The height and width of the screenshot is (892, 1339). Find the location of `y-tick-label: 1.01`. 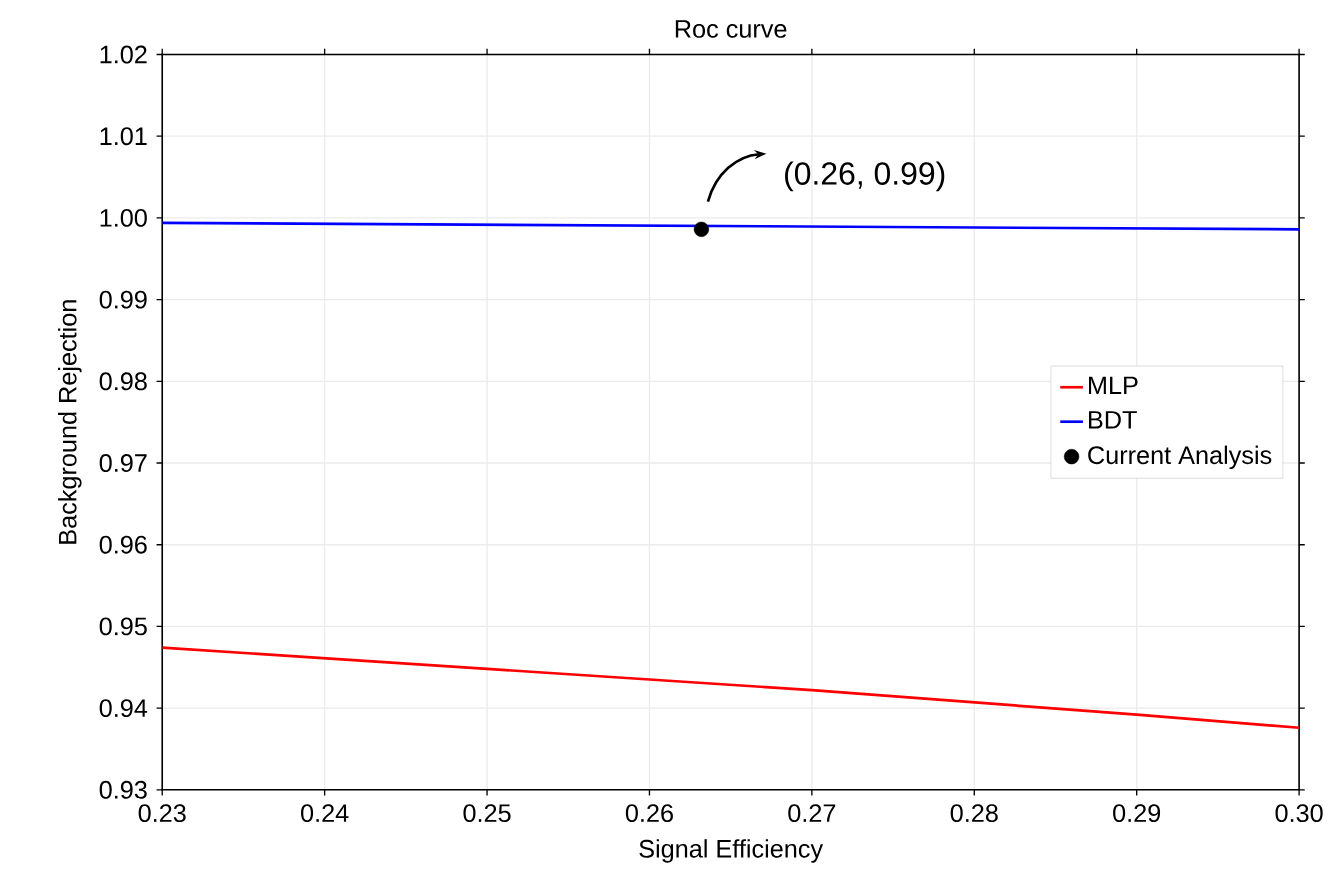

y-tick-label: 1.01 is located at coordinates (123, 136).